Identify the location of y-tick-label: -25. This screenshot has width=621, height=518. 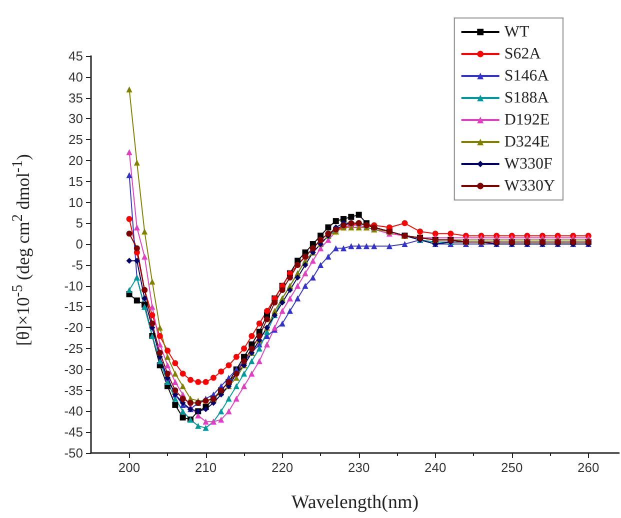
(73, 348).